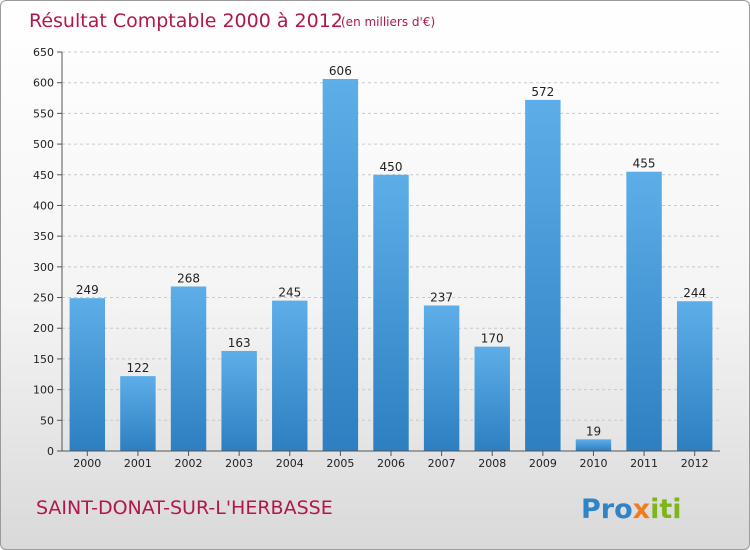 This screenshot has width=750, height=550. Describe the element at coordinates (188, 278) in the screenshot. I see `value-label-2002: 268` at that location.